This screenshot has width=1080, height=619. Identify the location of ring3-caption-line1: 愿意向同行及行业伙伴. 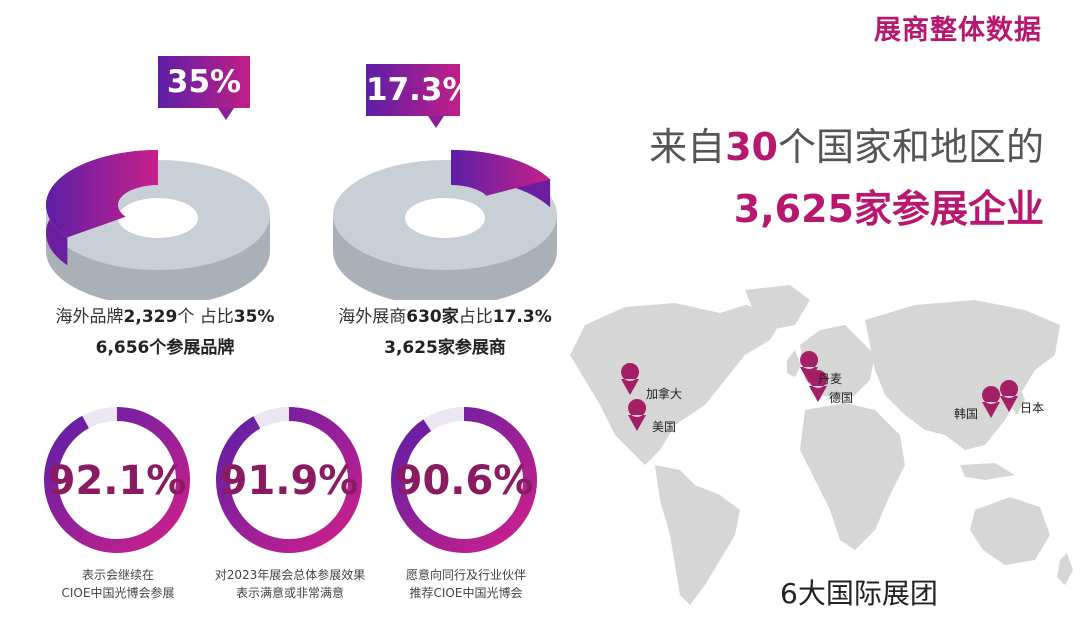
(465, 575).